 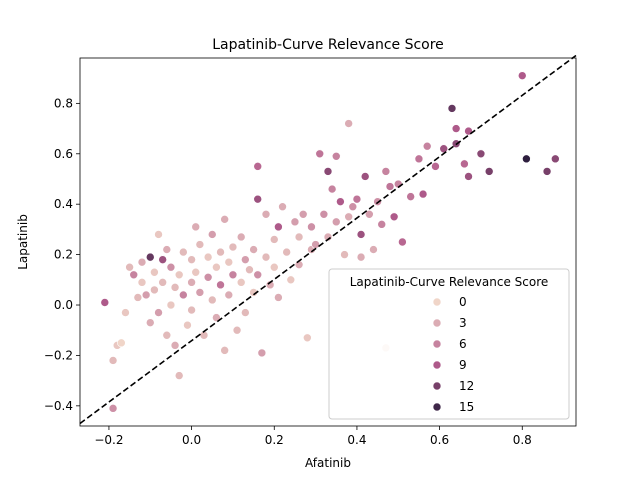 What do you see at coordinates (63, 103) in the screenshot?
I see `y-tick-label: 0.8` at bounding box center [63, 103].